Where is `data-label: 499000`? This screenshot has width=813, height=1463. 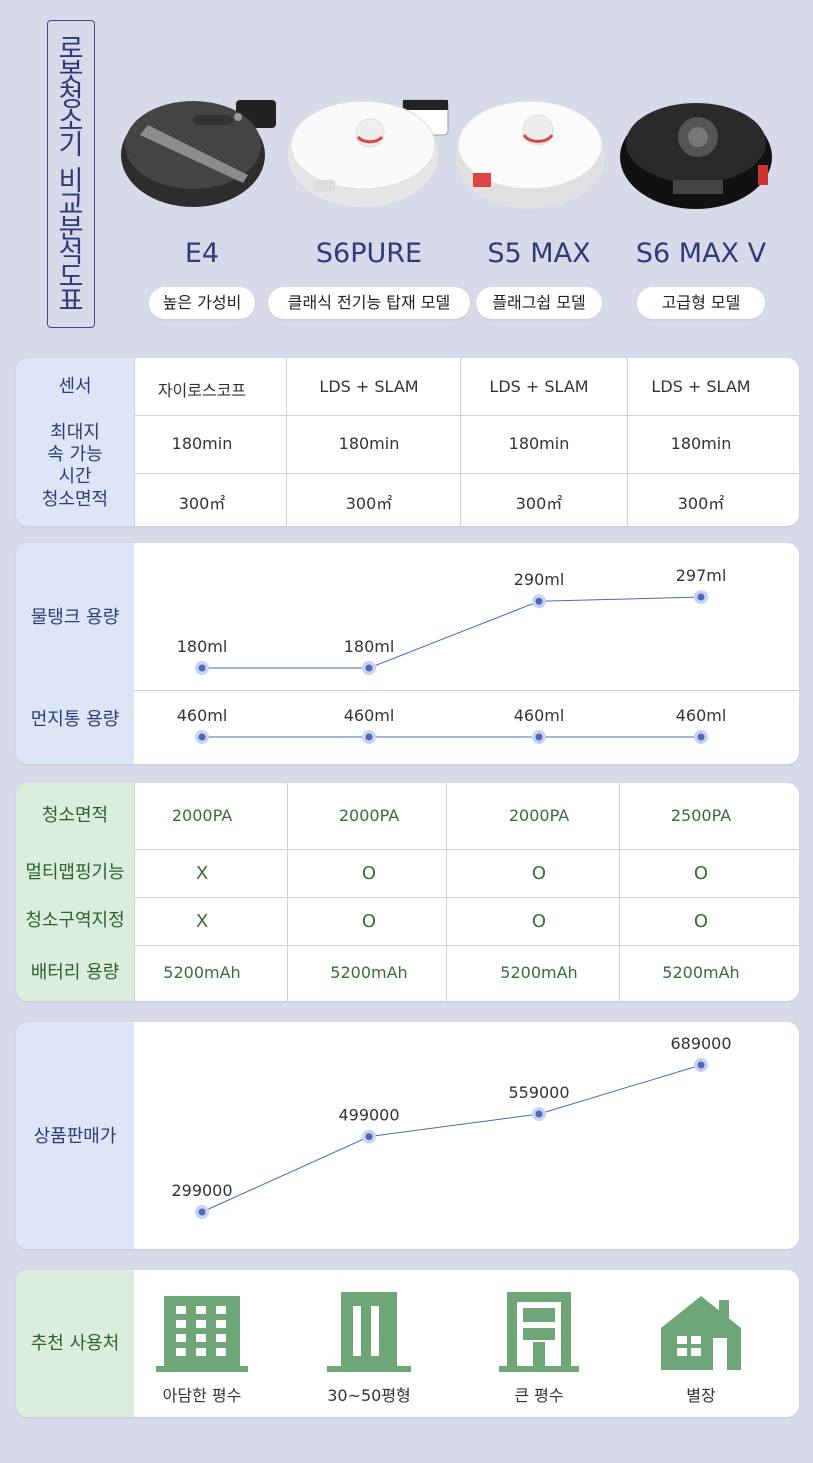
data-label: 499000 is located at coordinates (368, 1115).